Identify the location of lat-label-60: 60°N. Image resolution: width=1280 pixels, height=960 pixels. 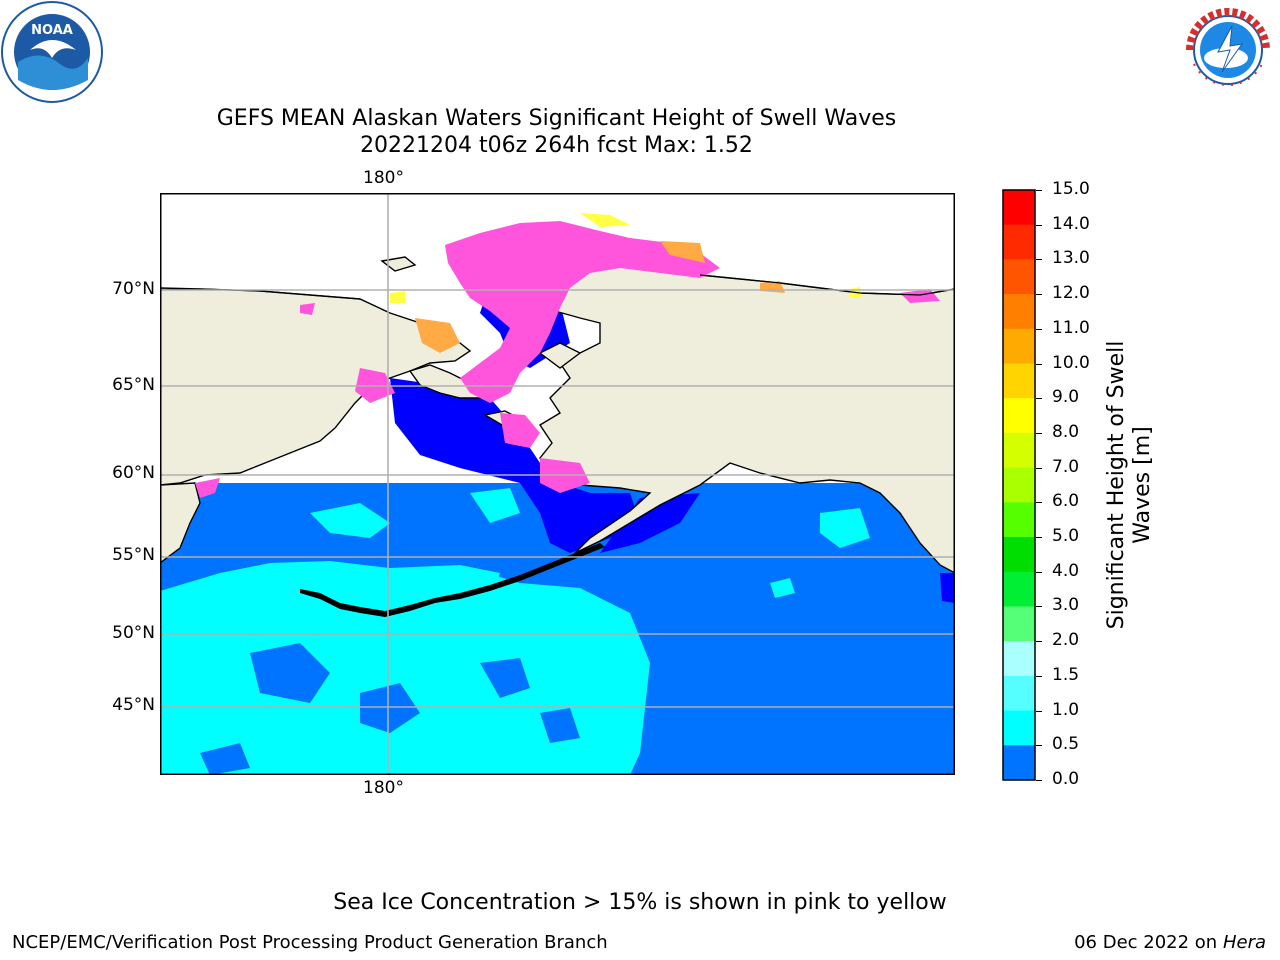
(133, 473).